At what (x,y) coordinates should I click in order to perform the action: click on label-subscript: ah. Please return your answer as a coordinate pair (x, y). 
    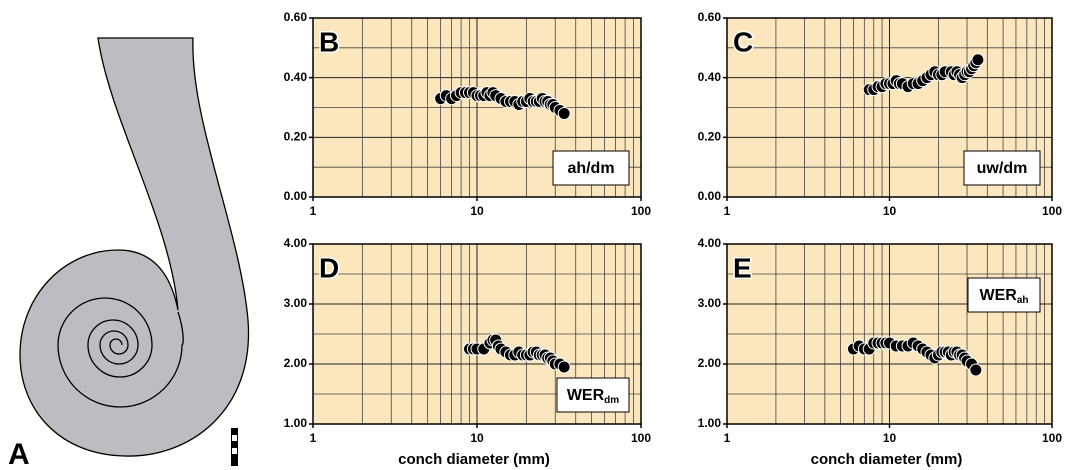
    Looking at the image, I should click on (1023, 300).